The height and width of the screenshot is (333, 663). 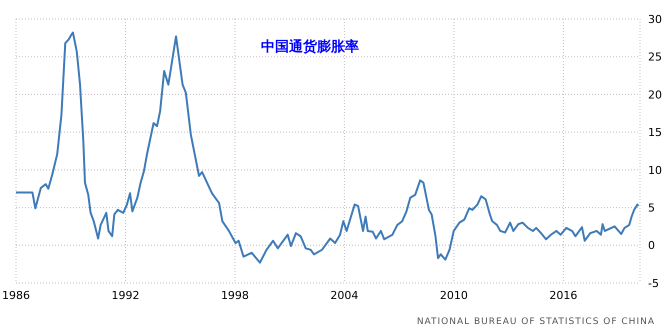 What do you see at coordinates (234, 295) in the screenshot?
I see `x-tick-label: 1998` at bounding box center [234, 295].